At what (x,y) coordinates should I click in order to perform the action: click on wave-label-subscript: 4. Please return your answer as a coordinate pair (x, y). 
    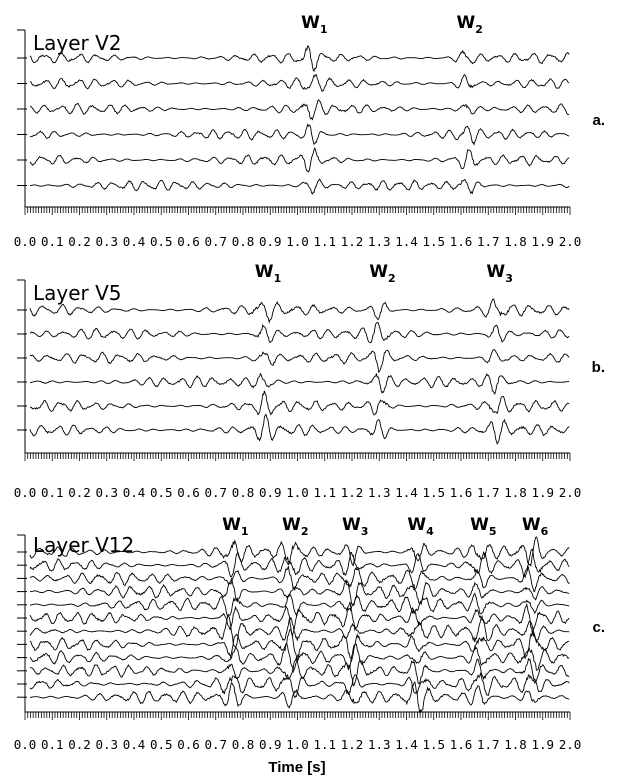
    Looking at the image, I should click on (430, 531).